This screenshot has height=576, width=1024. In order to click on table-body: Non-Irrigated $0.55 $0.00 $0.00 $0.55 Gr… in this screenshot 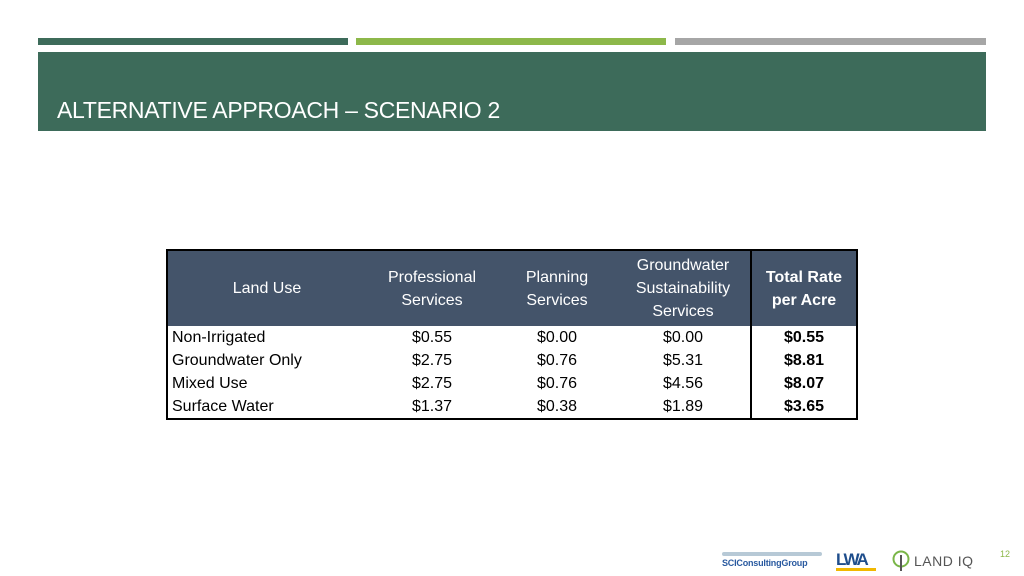, I will do `click(512, 372)`.